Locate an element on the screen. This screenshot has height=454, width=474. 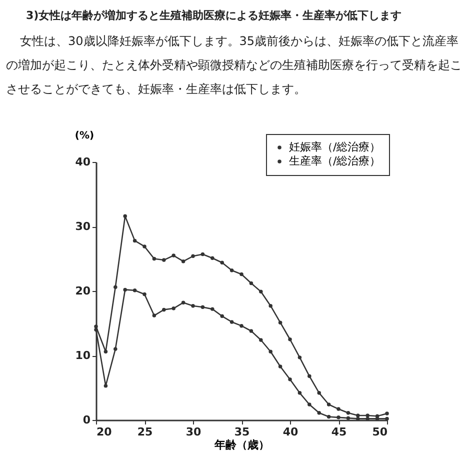
x-tick-label: 50 is located at coordinates (380, 432).